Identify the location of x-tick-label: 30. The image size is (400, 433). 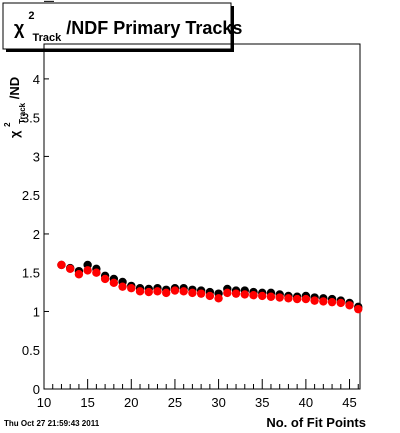
(218, 402).